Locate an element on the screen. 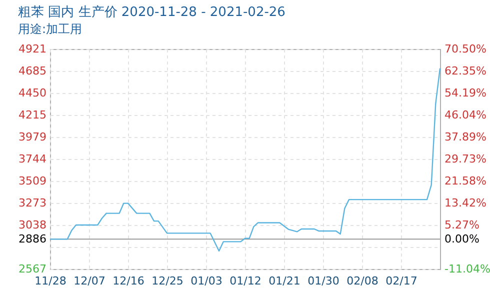 Image resolution: width=490 pixels, height=300 pixels. y-tick-label: 2567 is located at coordinates (32, 269).